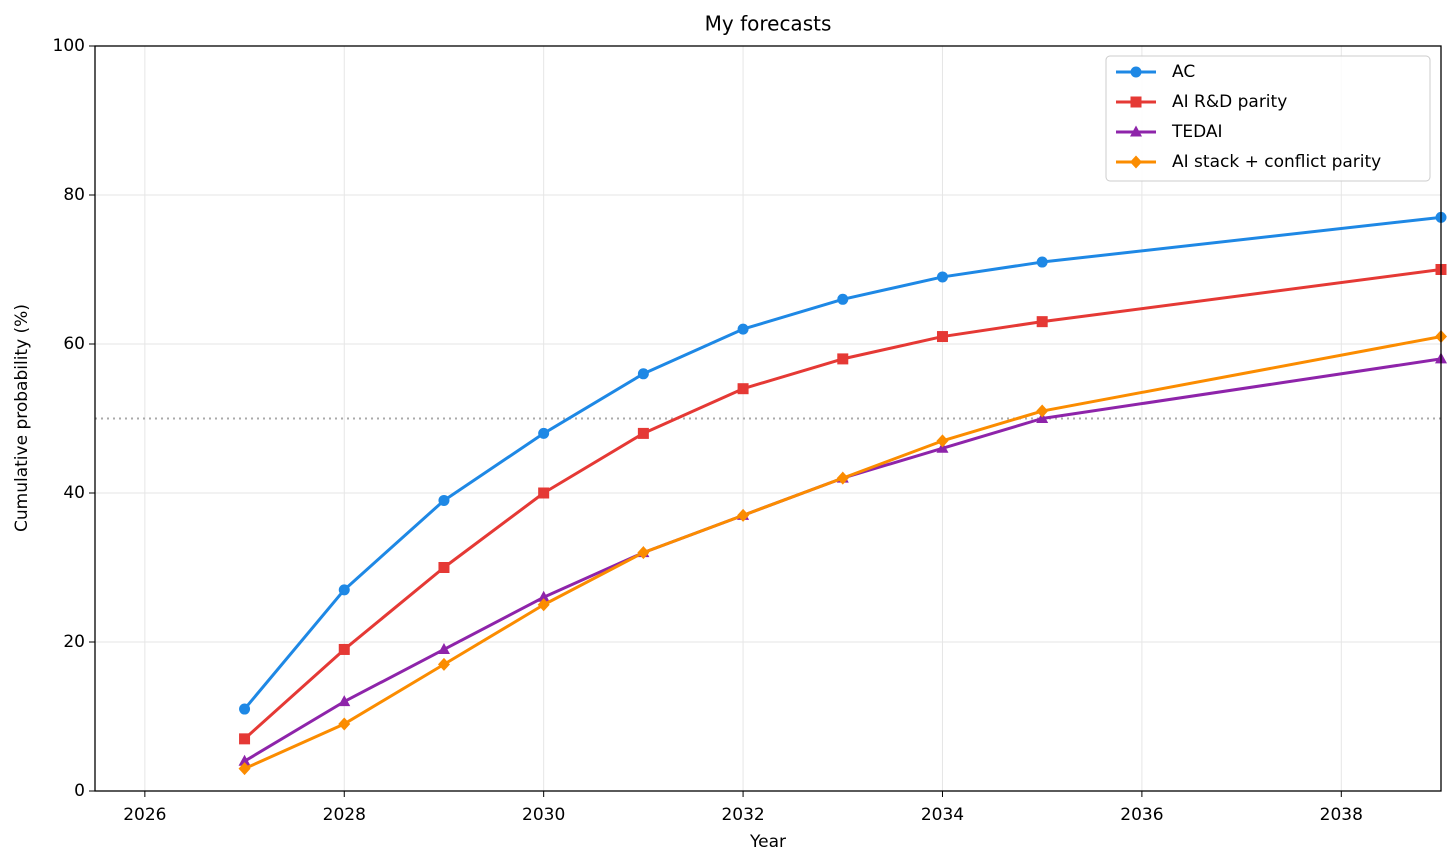 This screenshot has width=1456, height=868. What do you see at coordinates (742, 815) in the screenshot?
I see `x-tick-label: 2032` at bounding box center [742, 815].